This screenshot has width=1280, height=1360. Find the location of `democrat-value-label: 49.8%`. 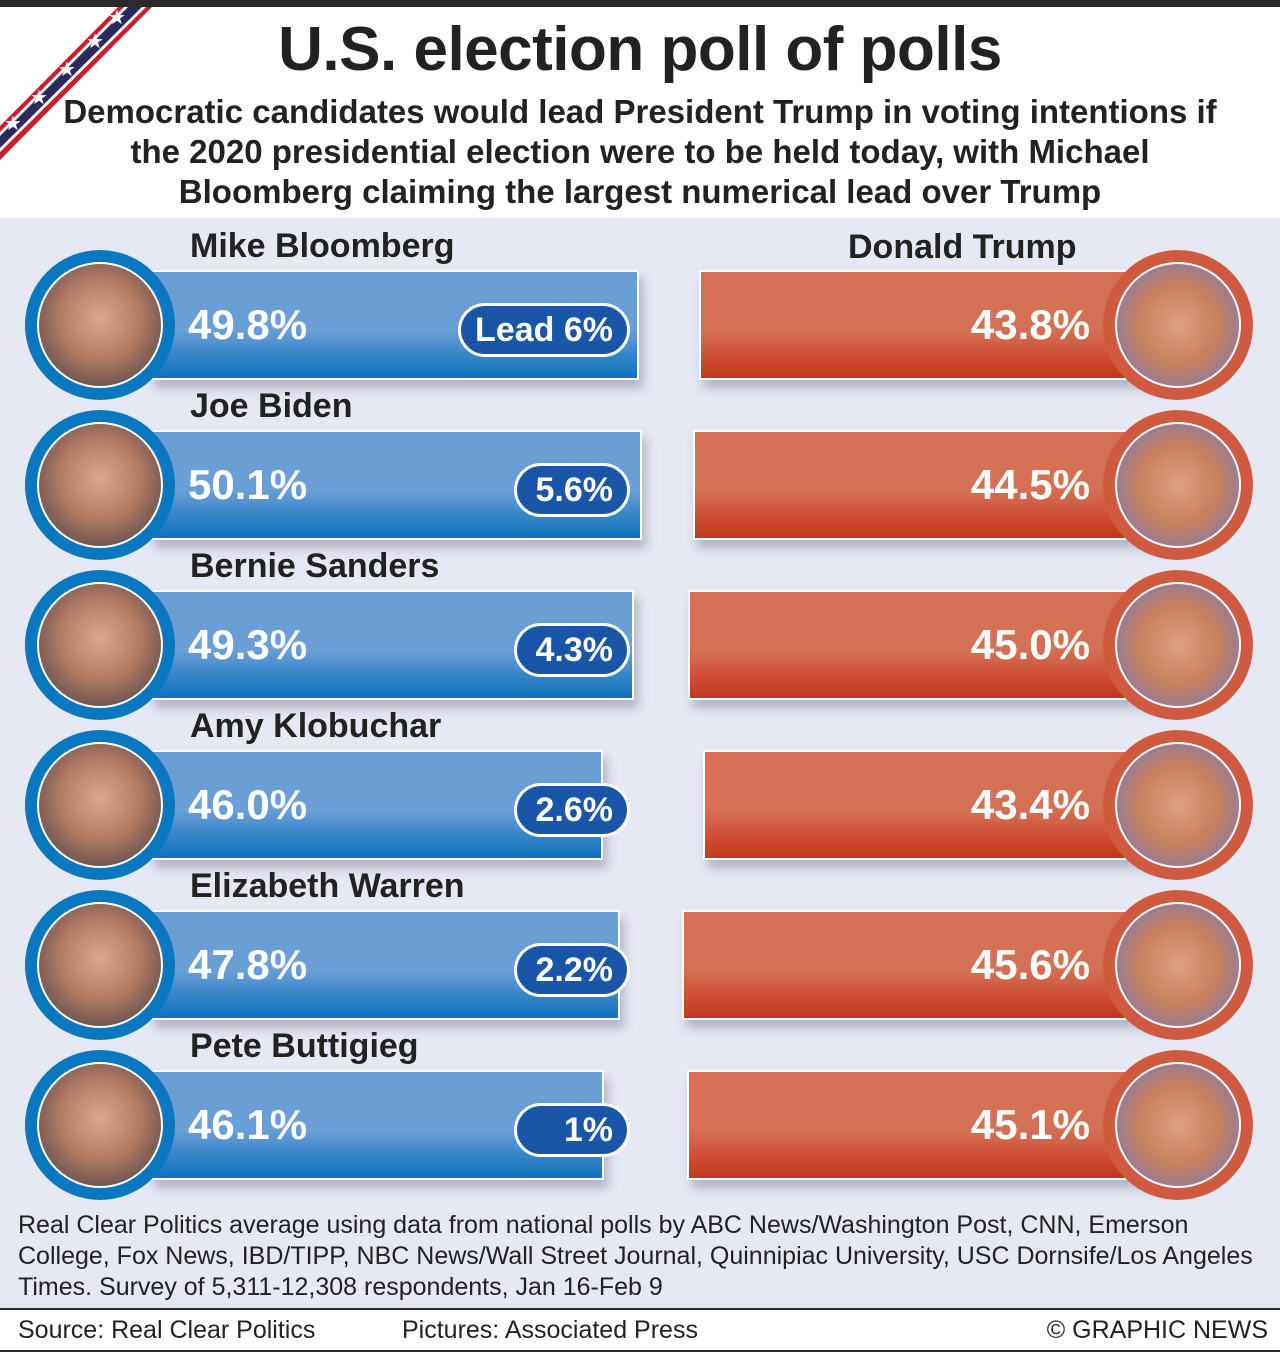

democrat-value-label: 49.8% is located at coordinates (248, 324).